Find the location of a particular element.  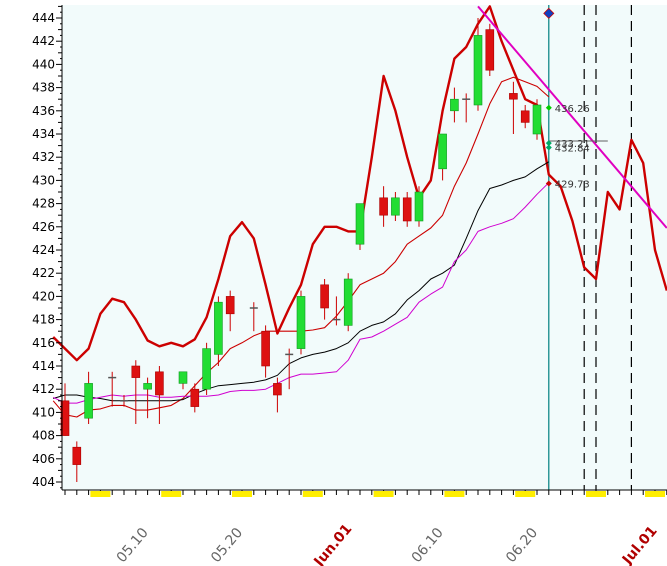

x-tick-label: 06.10 is located at coordinates (428, 545).